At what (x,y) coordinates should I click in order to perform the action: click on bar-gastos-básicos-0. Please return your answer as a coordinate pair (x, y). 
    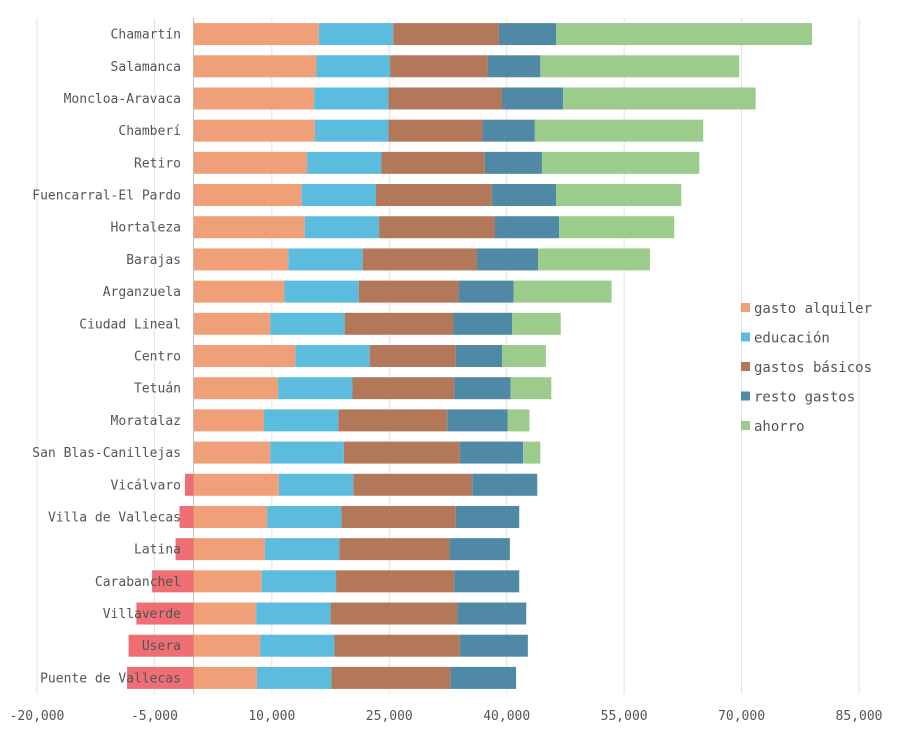
    Looking at the image, I should click on (446, 34).